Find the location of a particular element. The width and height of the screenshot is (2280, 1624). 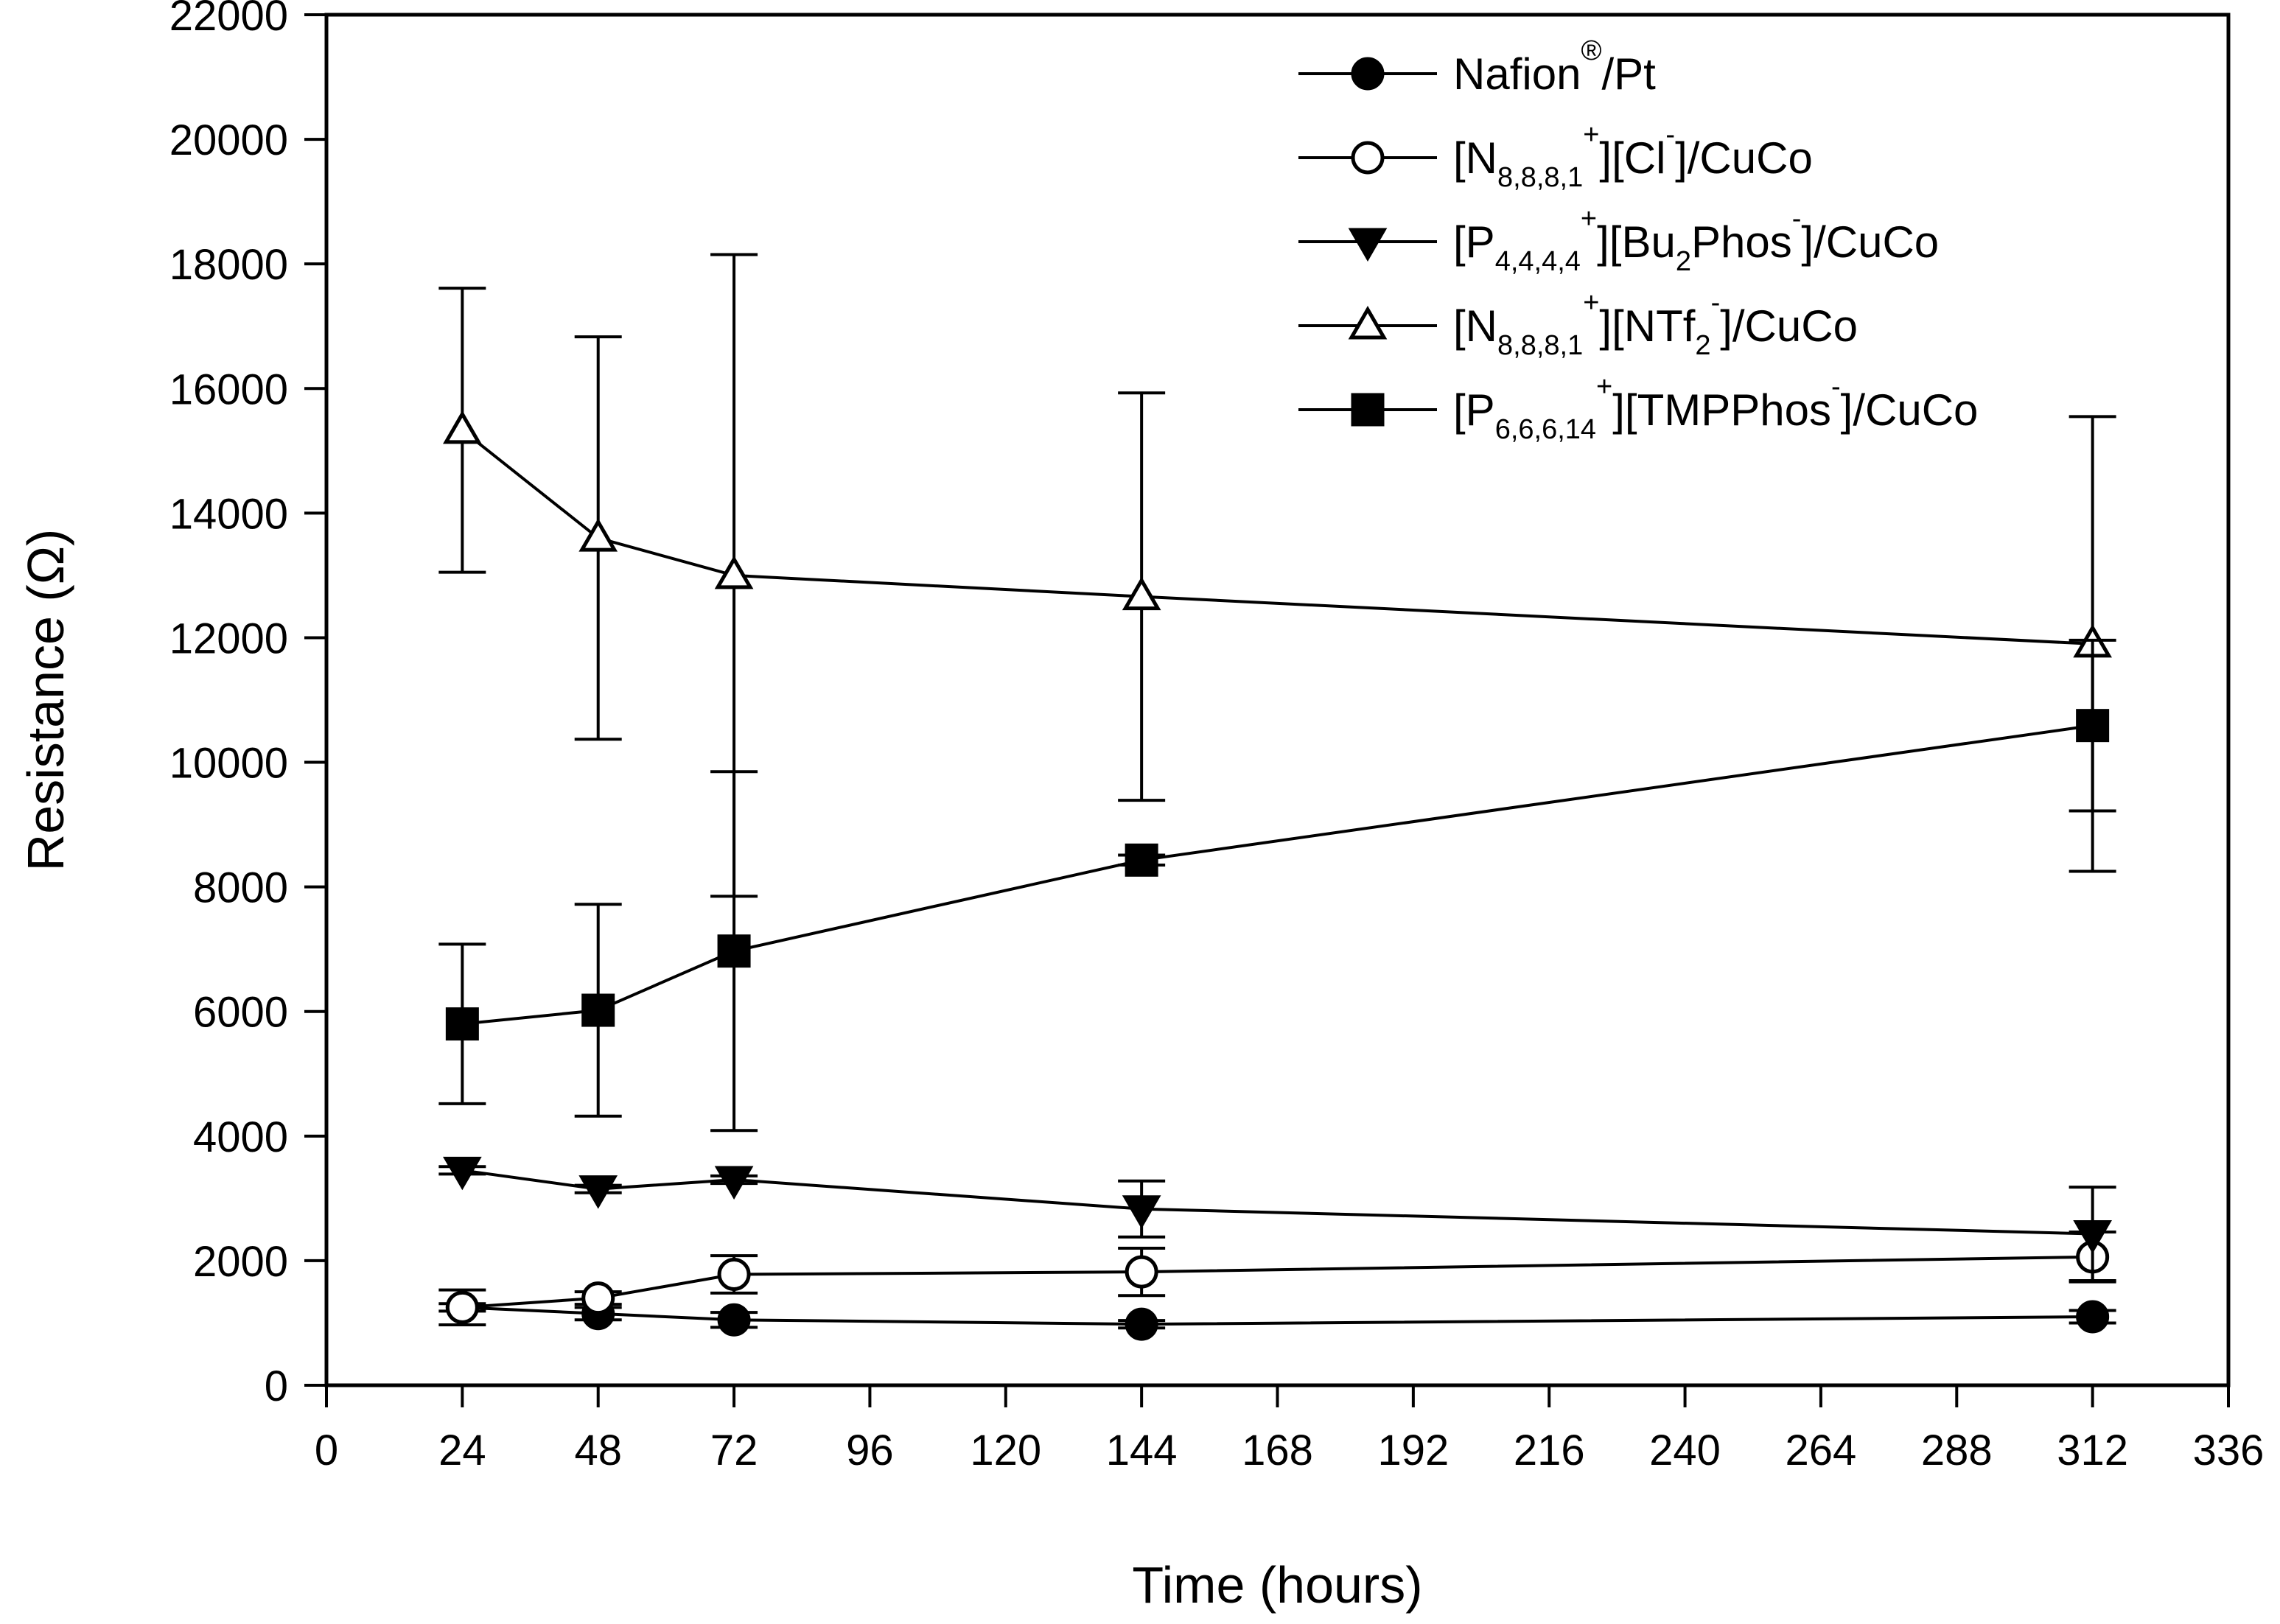

y-tick-label: 12000 is located at coordinates (229, 638).